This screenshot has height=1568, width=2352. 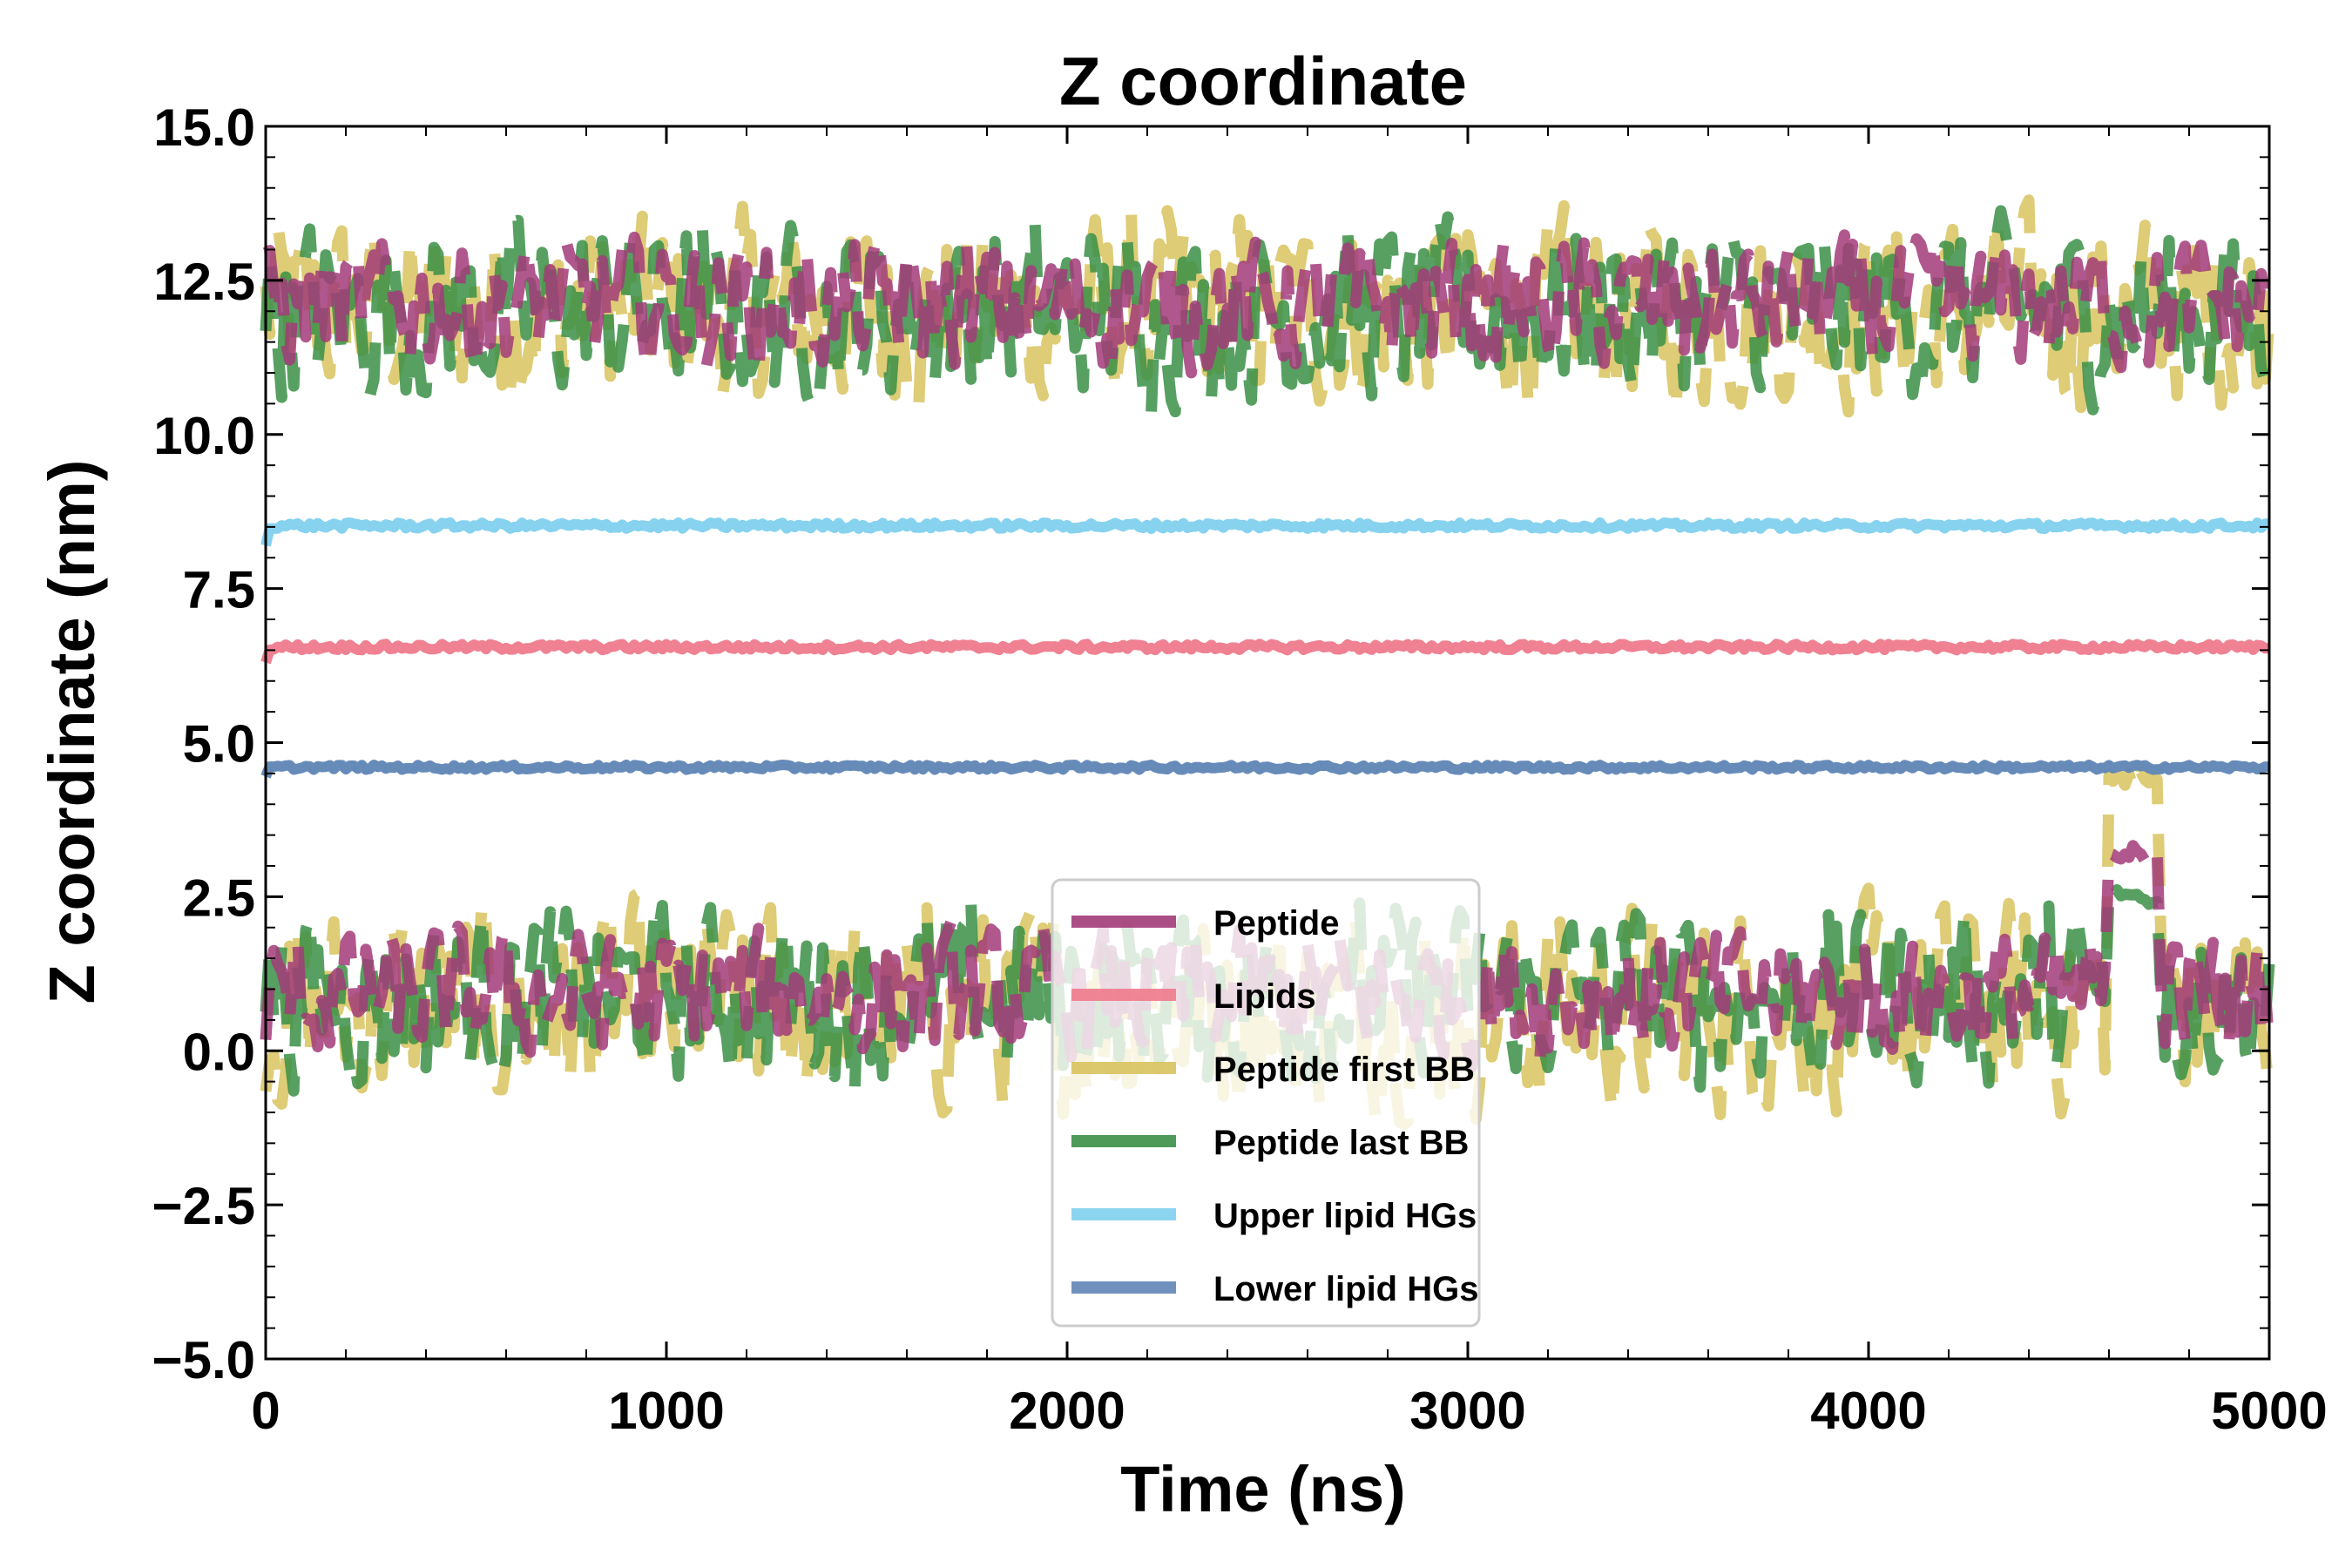 I want to click on legend-item-peptide: Peptide, so click(x=1205, y=924).